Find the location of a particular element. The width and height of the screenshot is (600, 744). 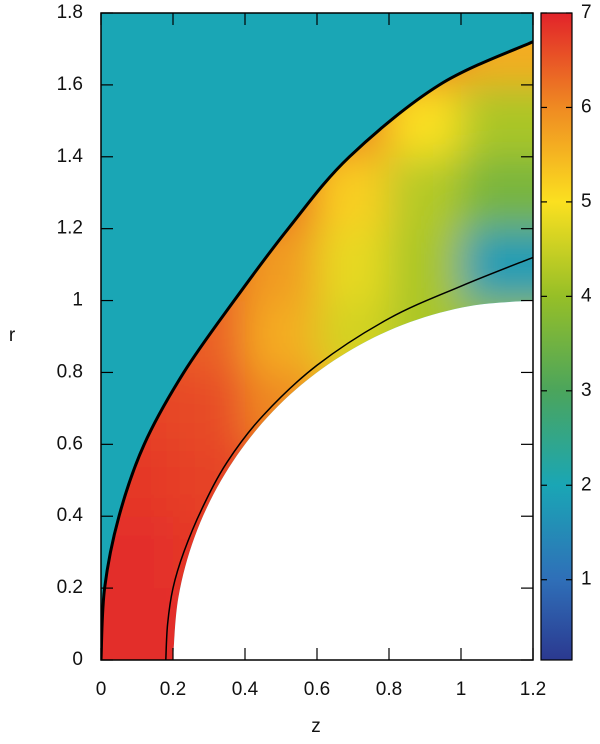

y-tick-label: 0.6 is located at coordinates (70, 443).